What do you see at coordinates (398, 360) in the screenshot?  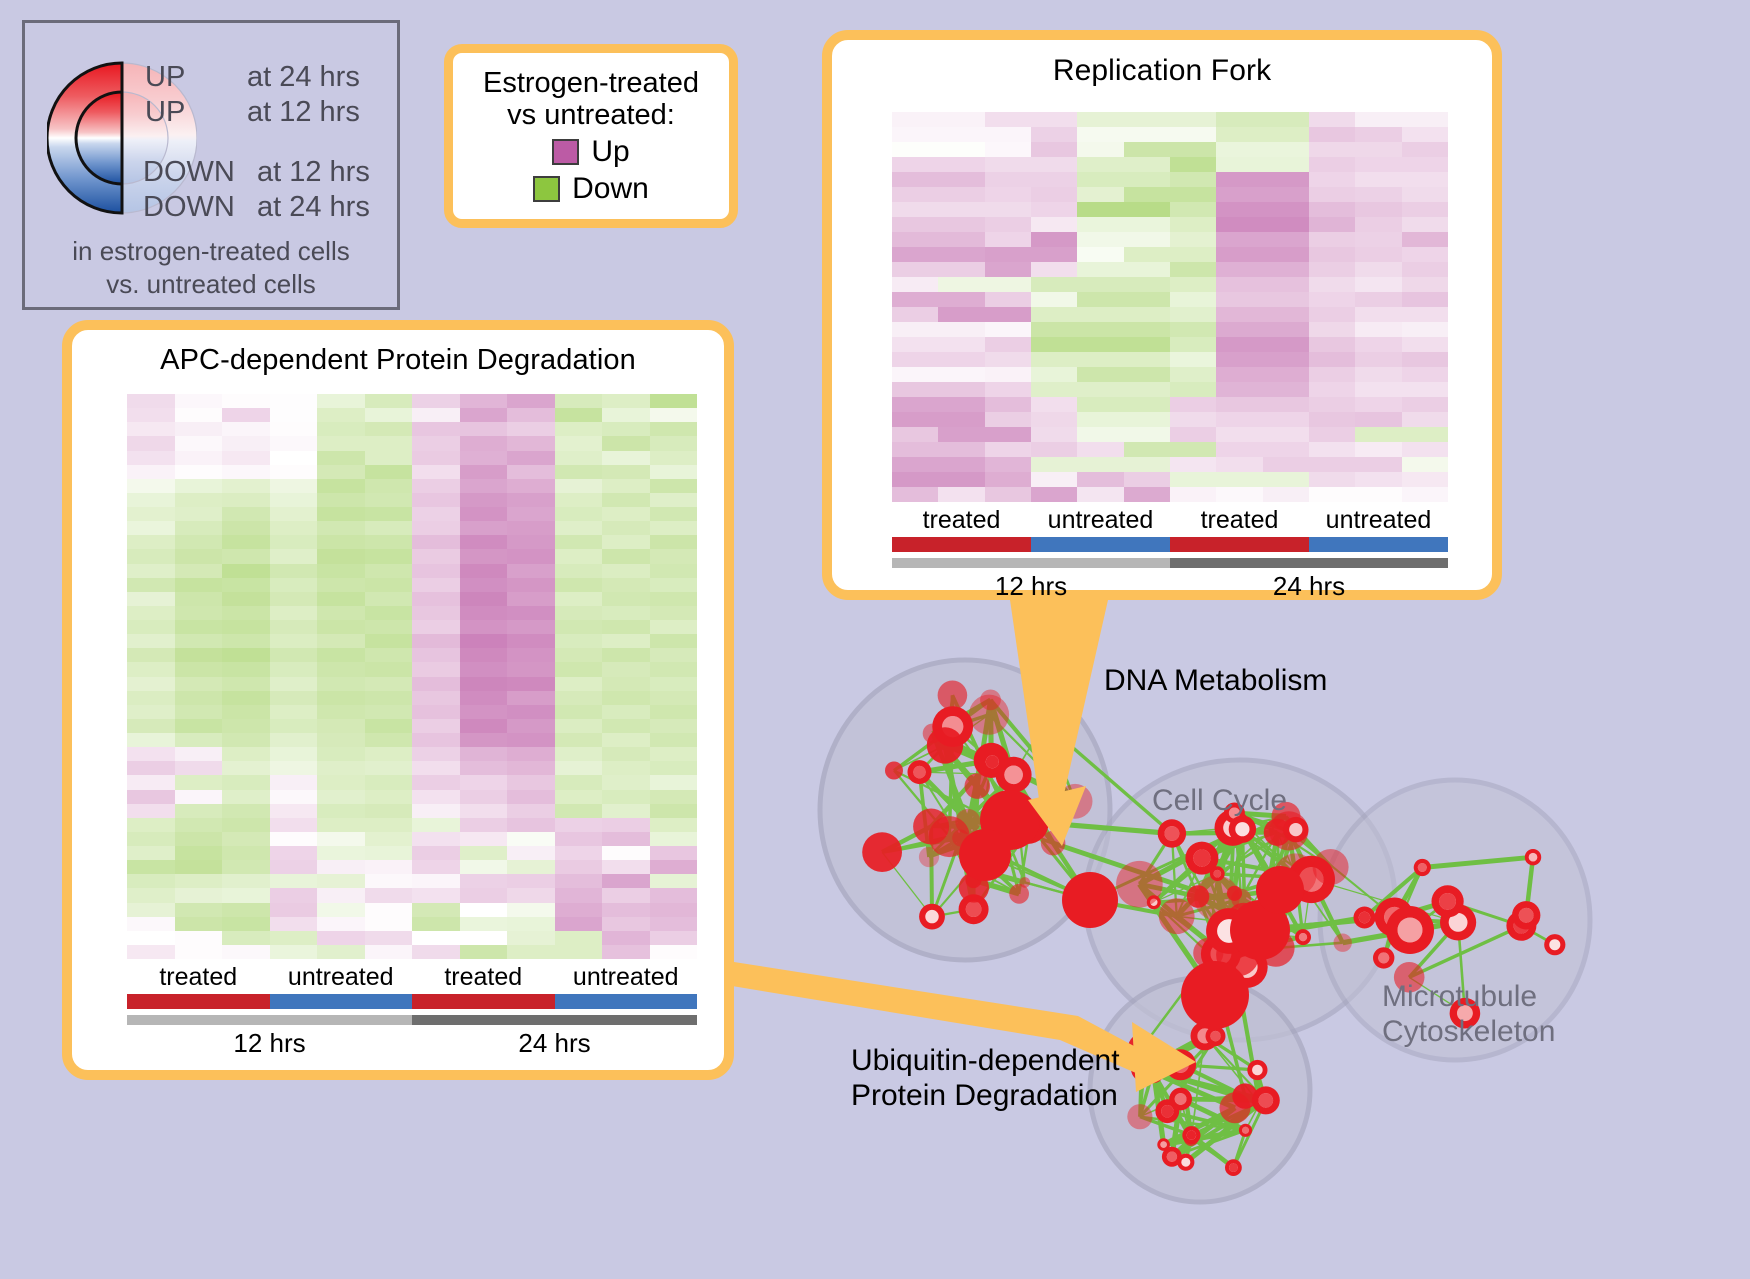 I see `apc-title: APC-dependent Protein Degradation` at bounding box center [398, 360].